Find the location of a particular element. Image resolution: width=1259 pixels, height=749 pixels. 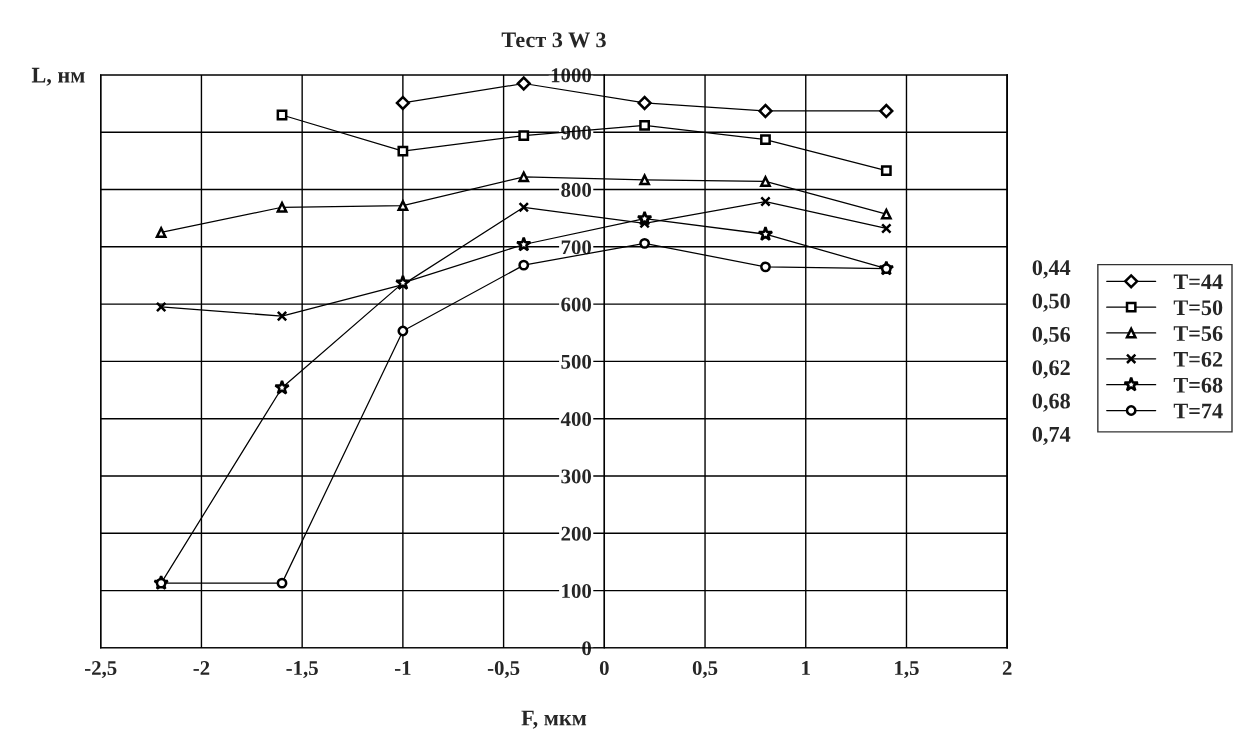

y-tick-label: 200 is located at coordinates (576, 533).